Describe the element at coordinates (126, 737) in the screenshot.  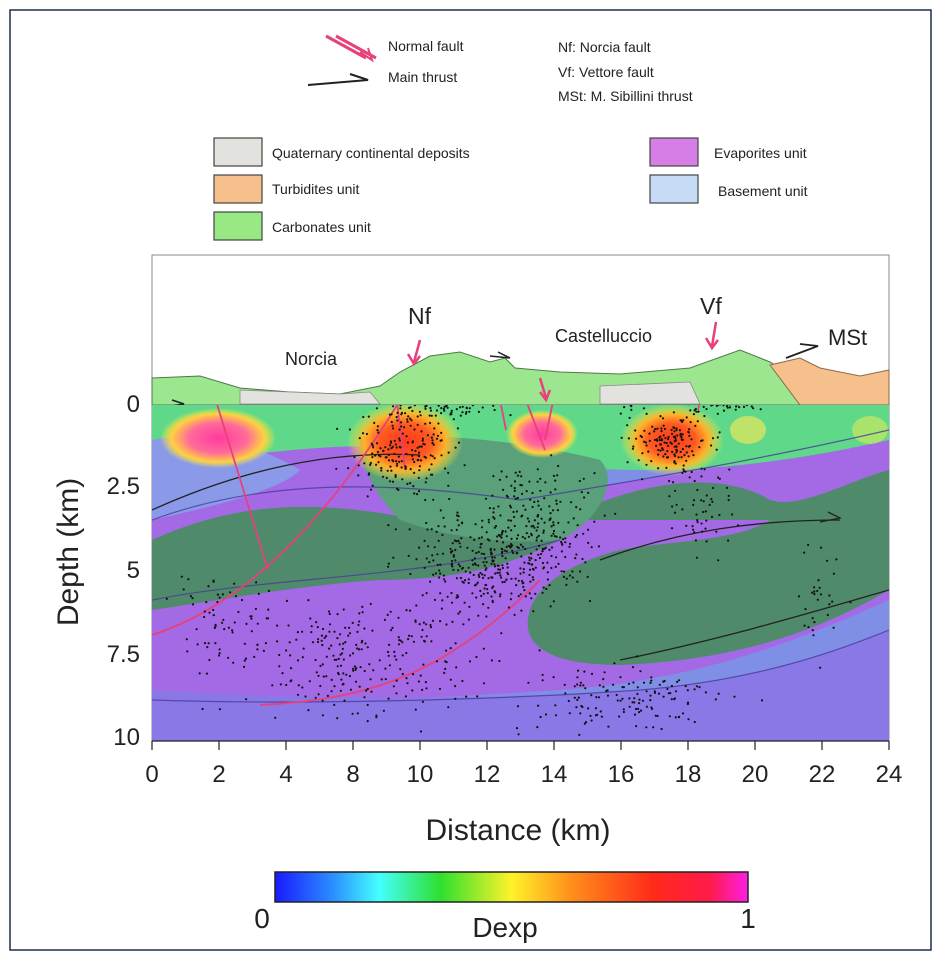
I see `y-tick-label: 10` at that location.